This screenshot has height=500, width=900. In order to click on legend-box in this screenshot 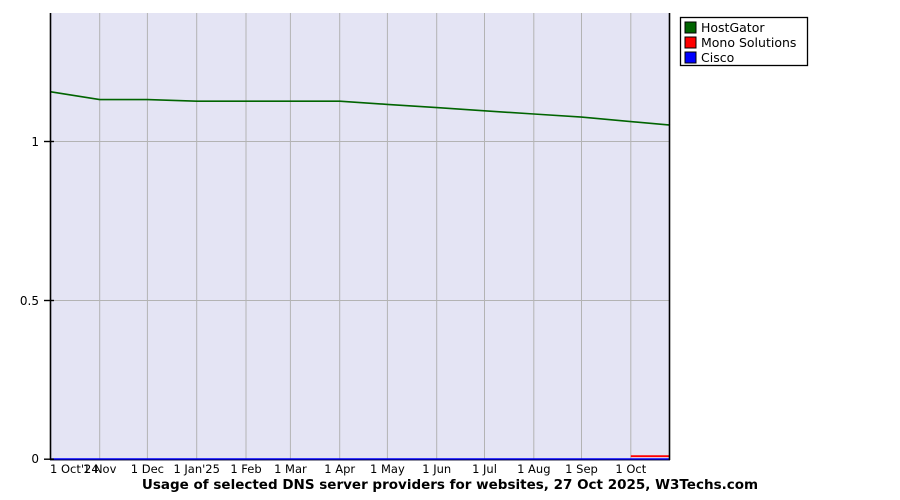, I will do `click(744, 41)`.